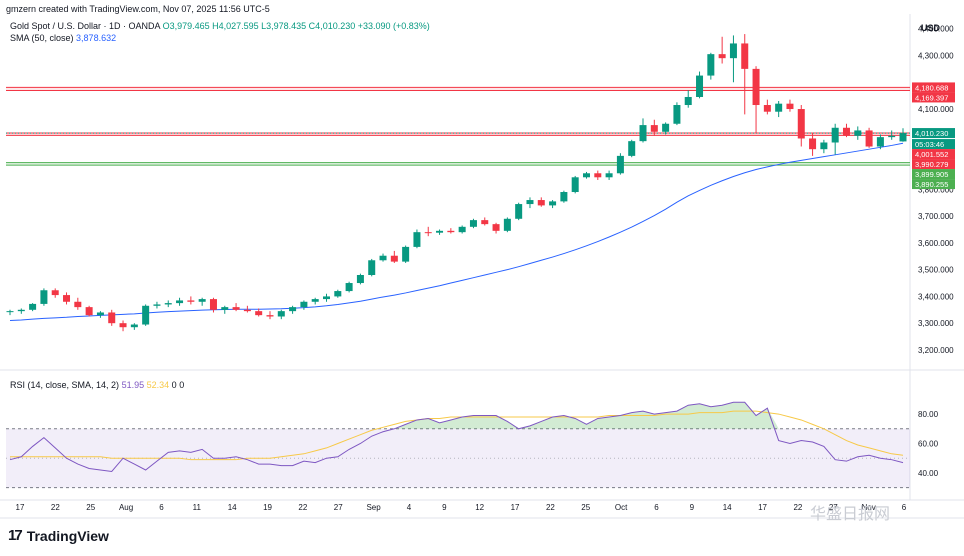 The height and width of the screenshot is (556, 964). What do you see at coordinates (158, 385) in the screenshot?
I see `rsi-sma-value: 52.34` at bounding box center [158, 385].